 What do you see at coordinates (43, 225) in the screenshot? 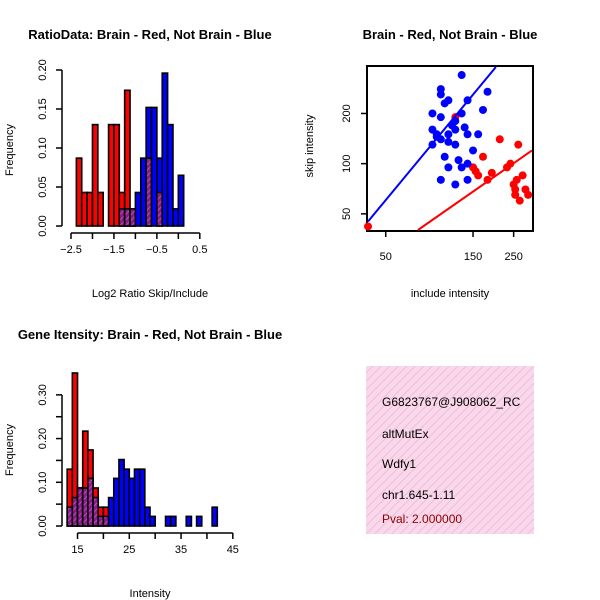
I see `y-tick-label: 0.00` at bounding box center [43, 225].